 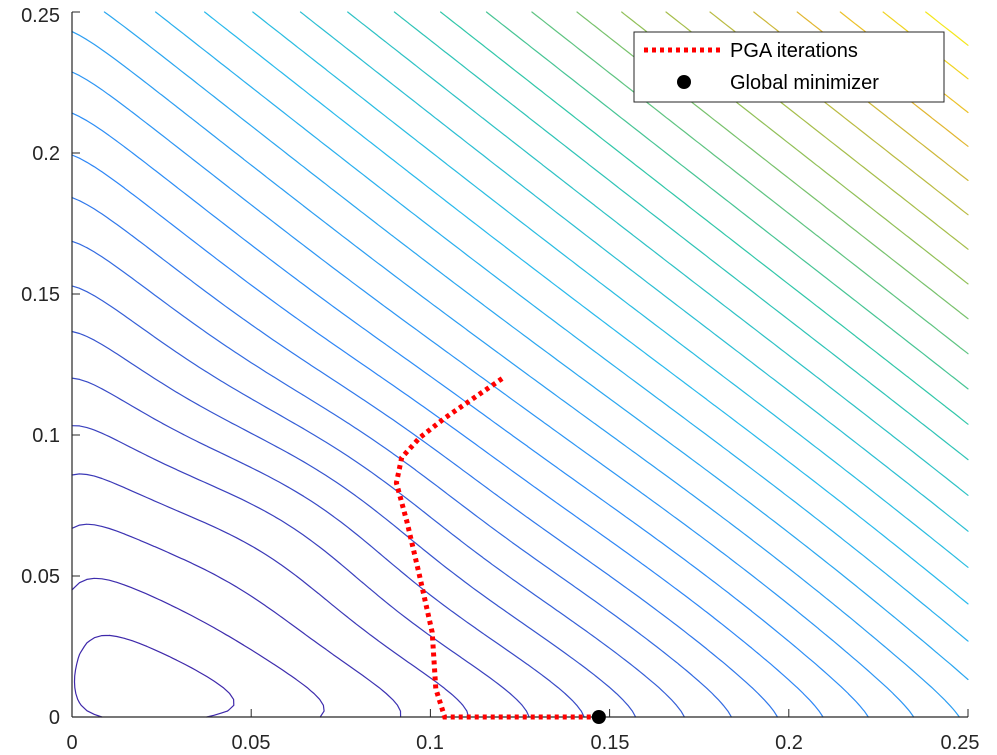 What do you see at coordinates (40, 16) in the screenshot?
I see `y-tick-label: 0.25` at bounding box center [40, 16].